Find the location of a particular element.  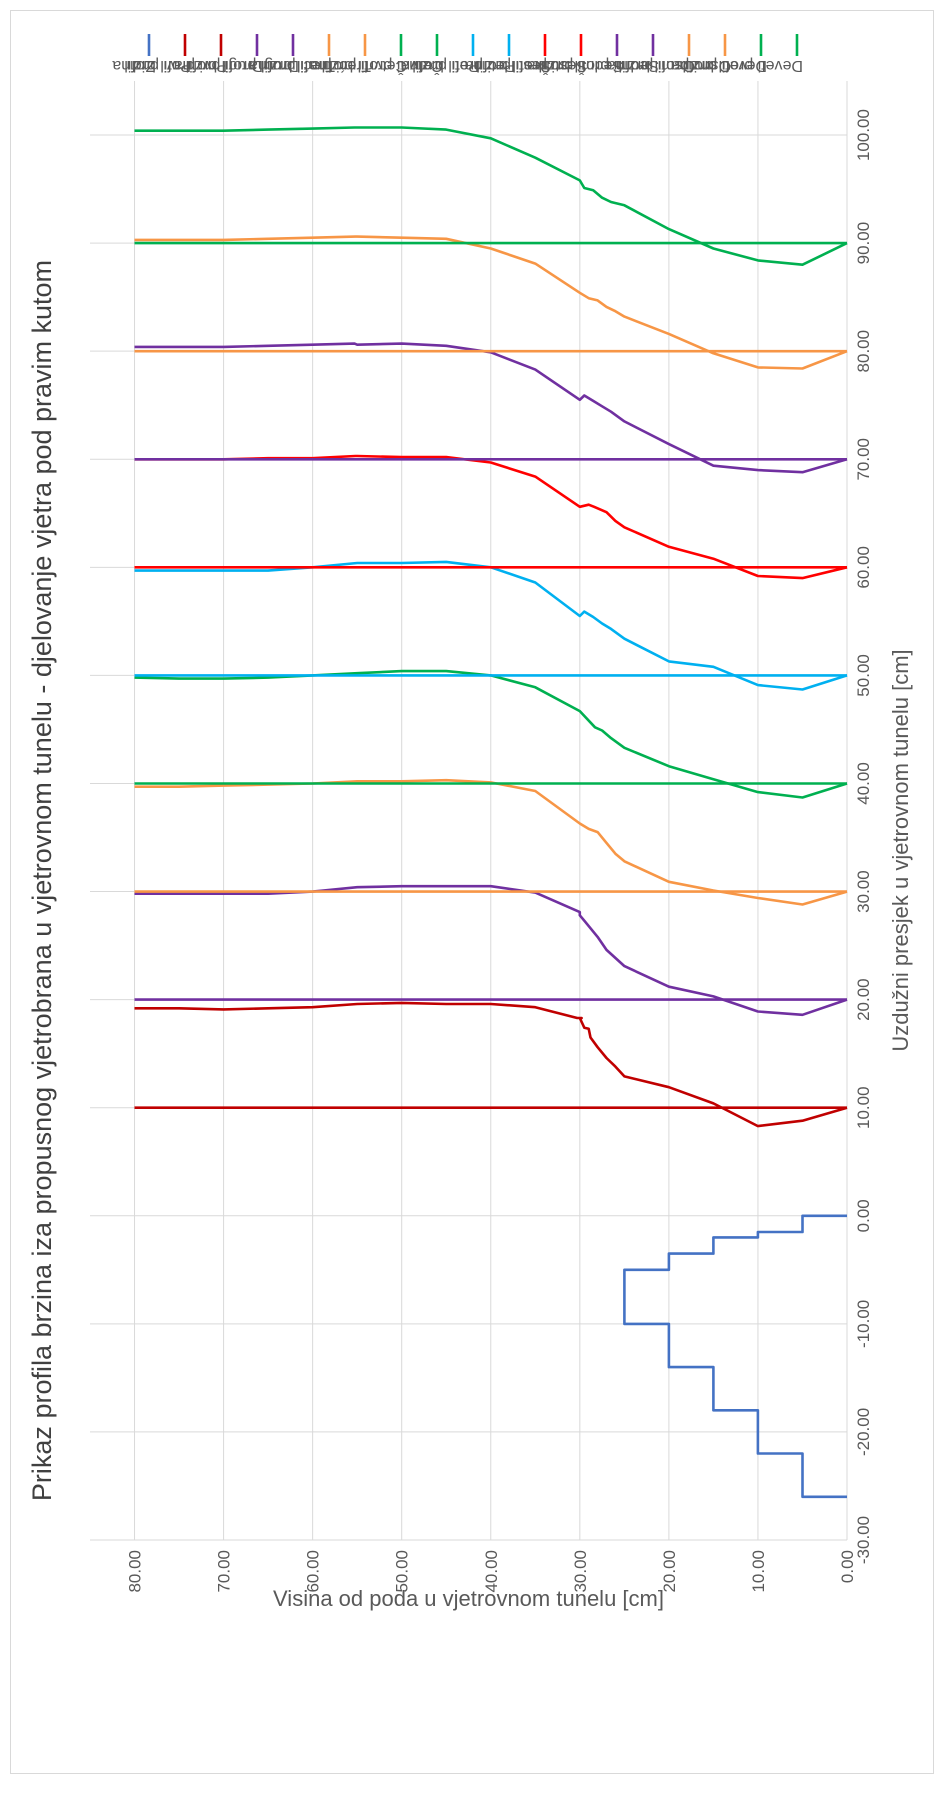

y-tick-label: 10.00 is located at coordinates (758, 1571).